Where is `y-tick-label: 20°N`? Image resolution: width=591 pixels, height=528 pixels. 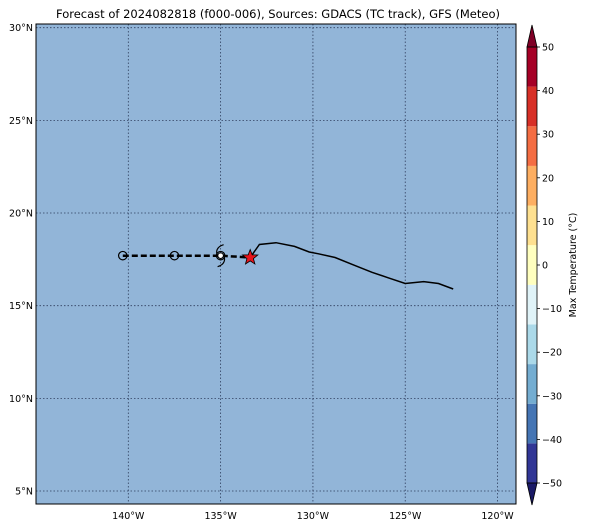 y-tick-label: 20°N is located at coordinates (21, 214).